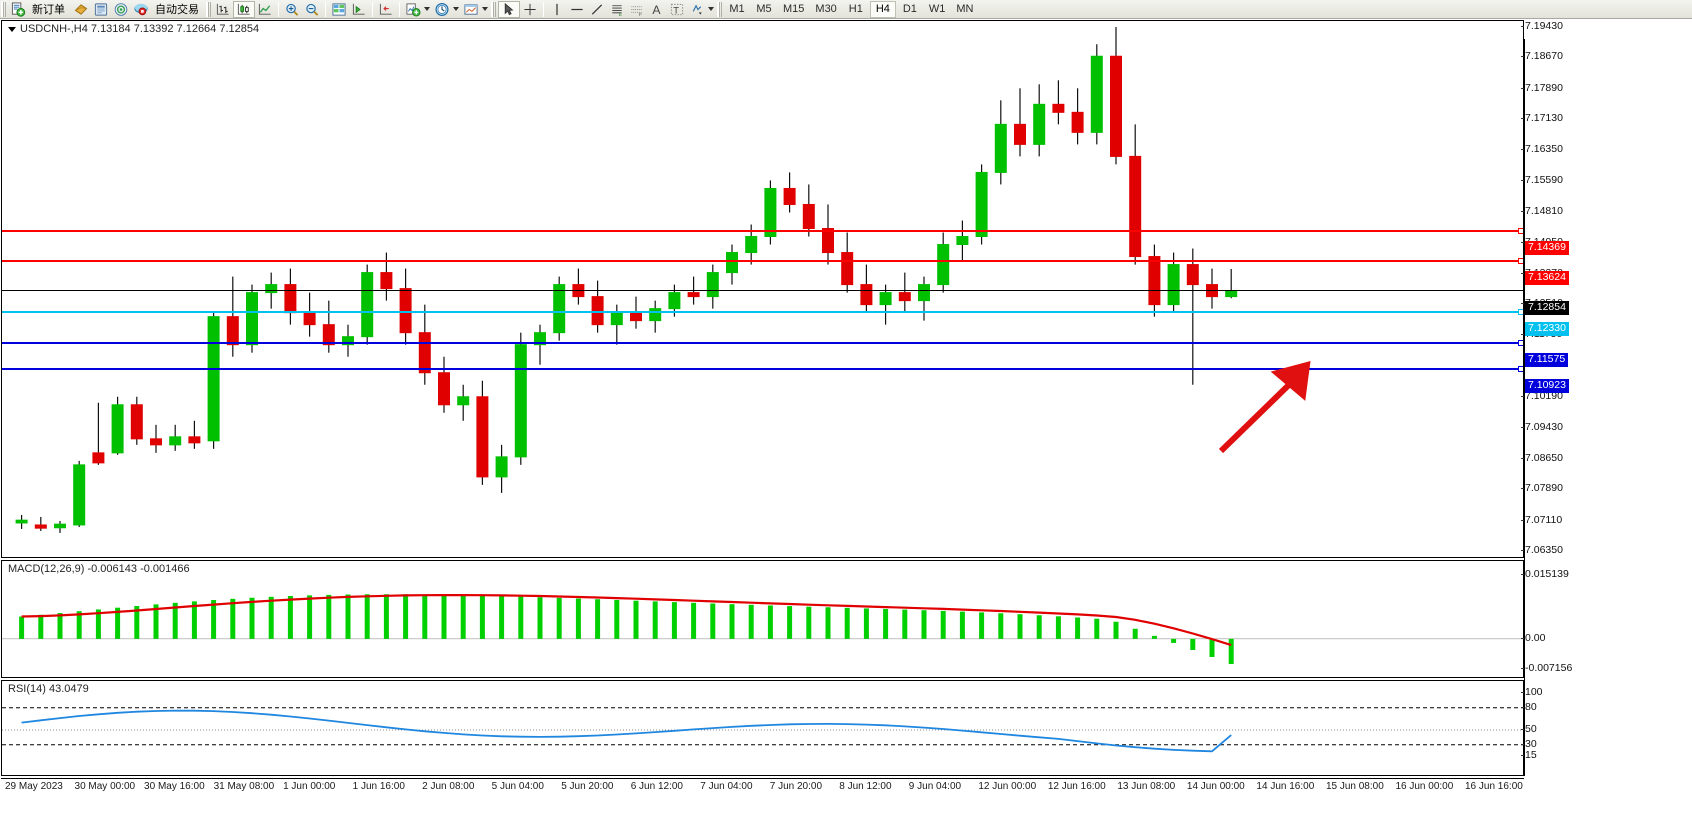  What do you see at coordinates (3, 9) in the screenshot?
I see `toolbar-grip` at bounding box center [3, 9].